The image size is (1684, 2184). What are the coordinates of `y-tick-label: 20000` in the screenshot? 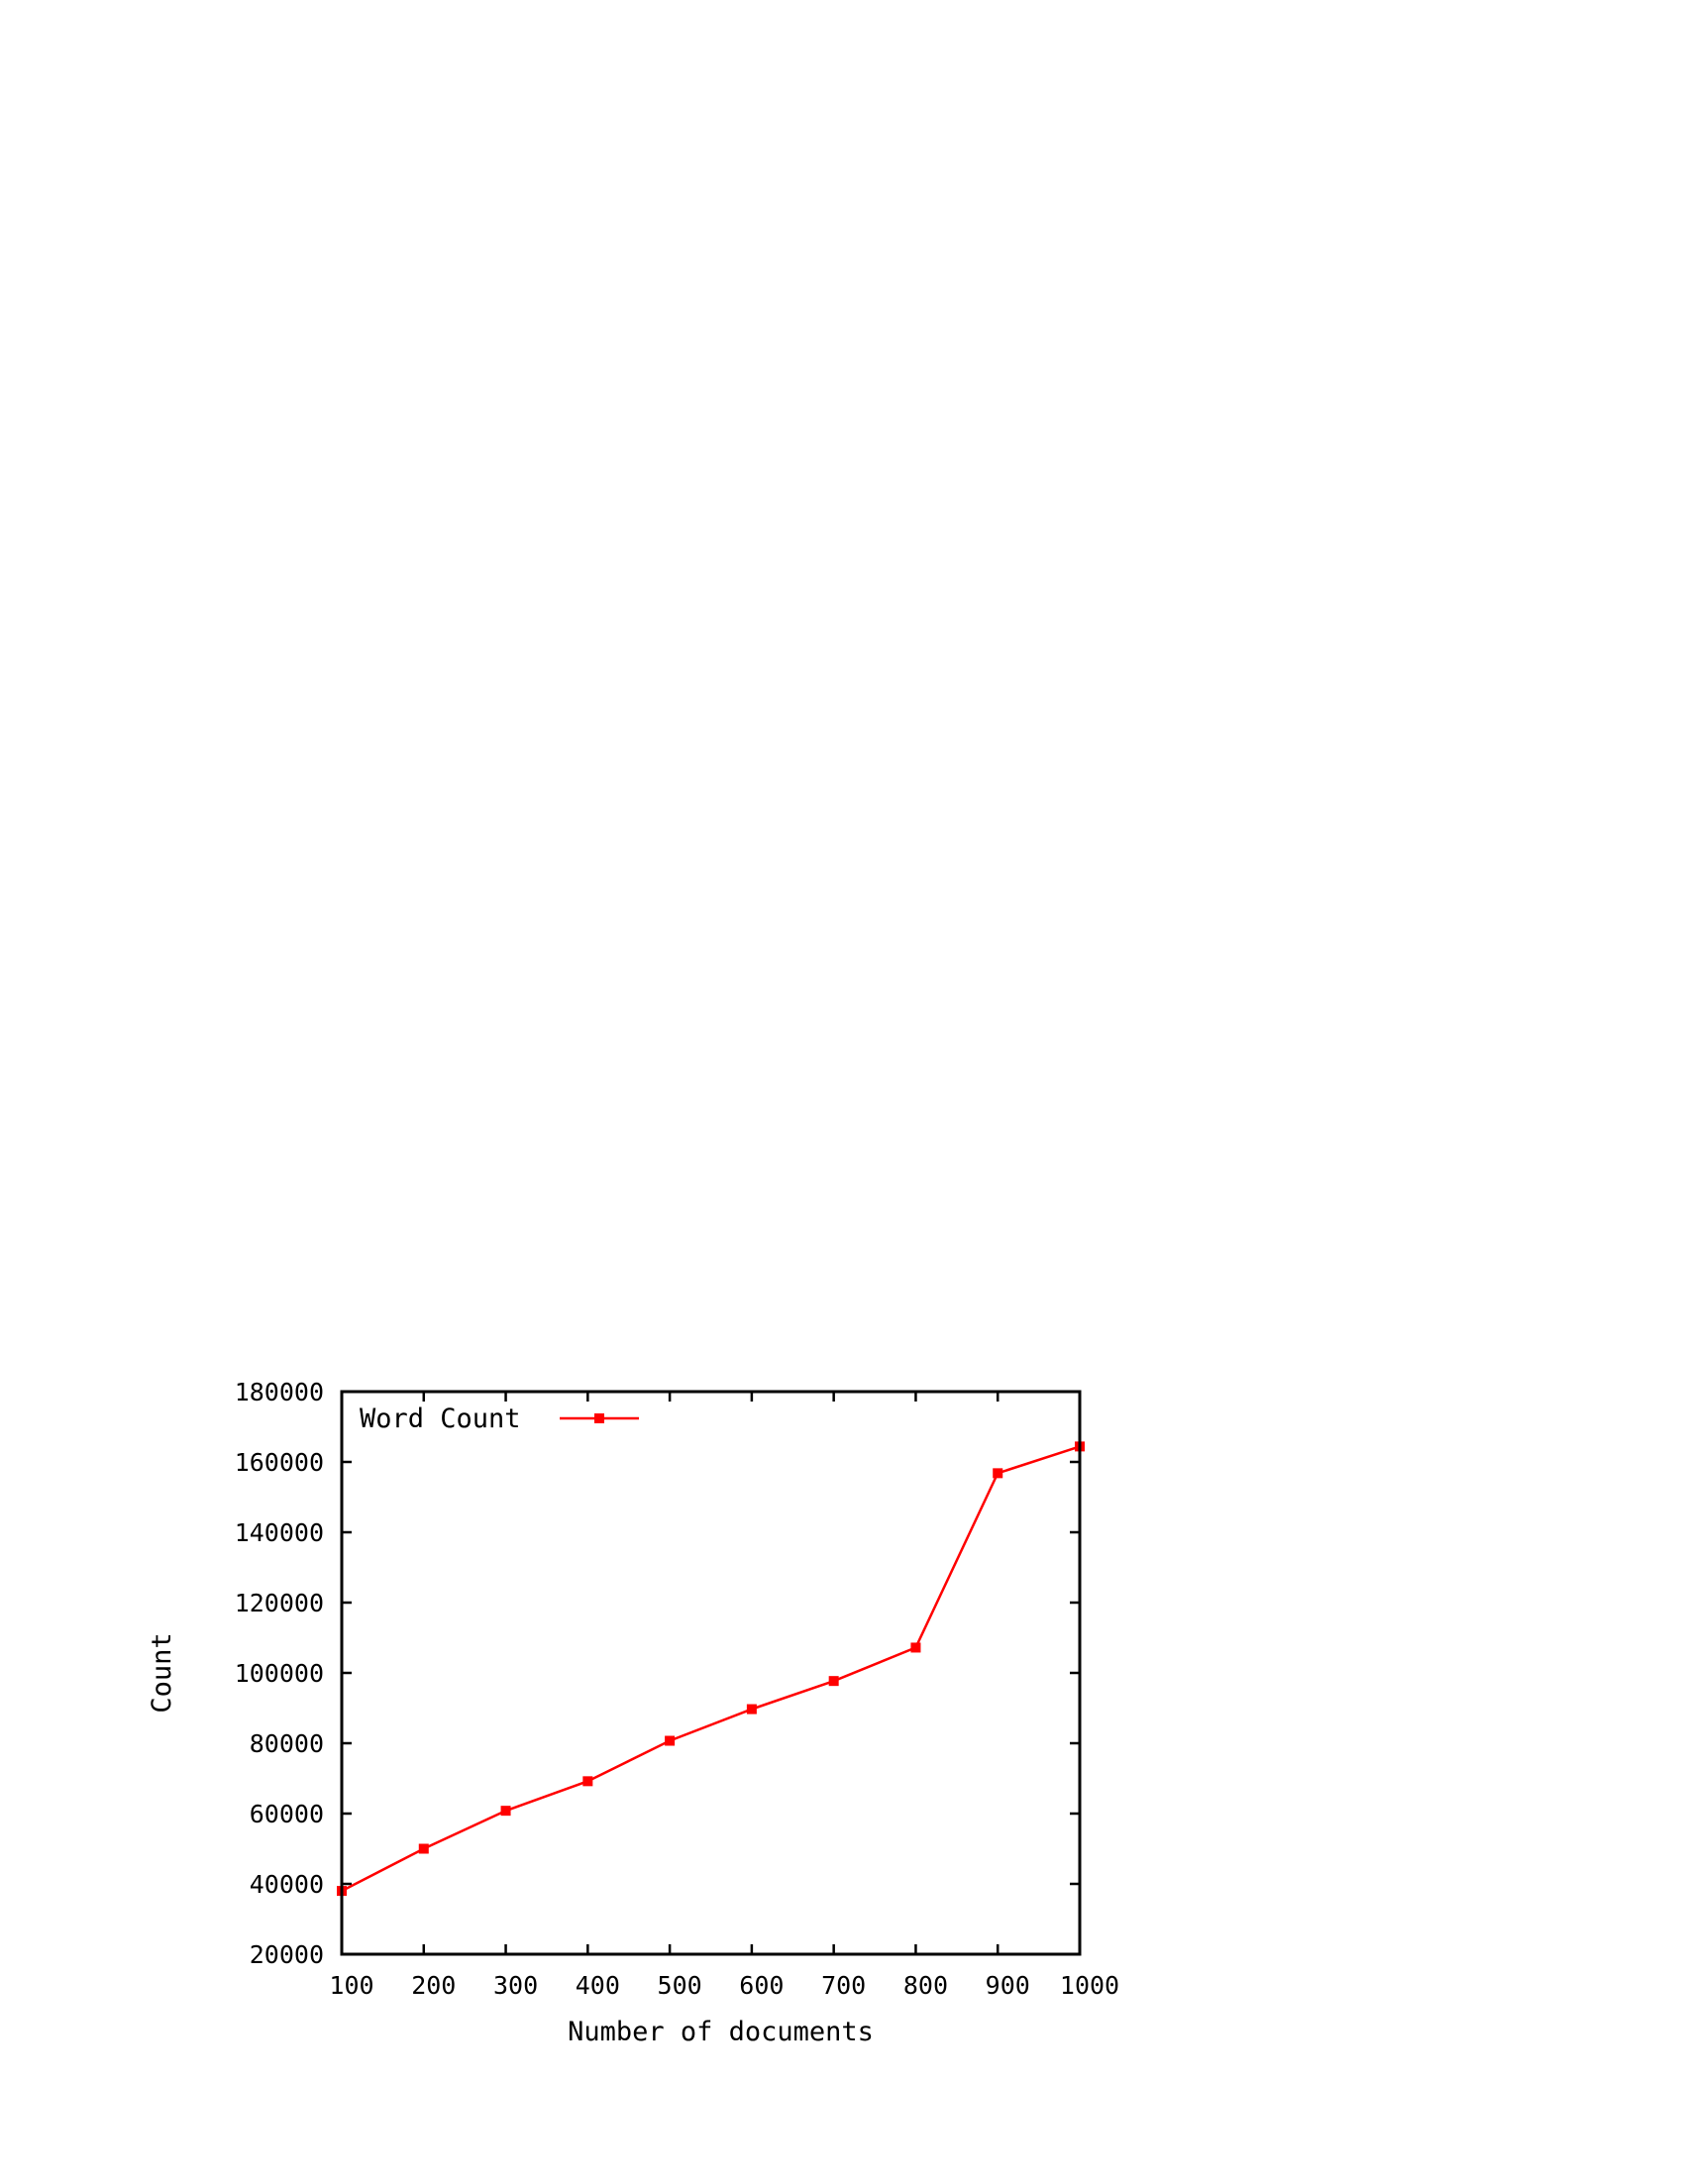 It's located at (287, 1954).